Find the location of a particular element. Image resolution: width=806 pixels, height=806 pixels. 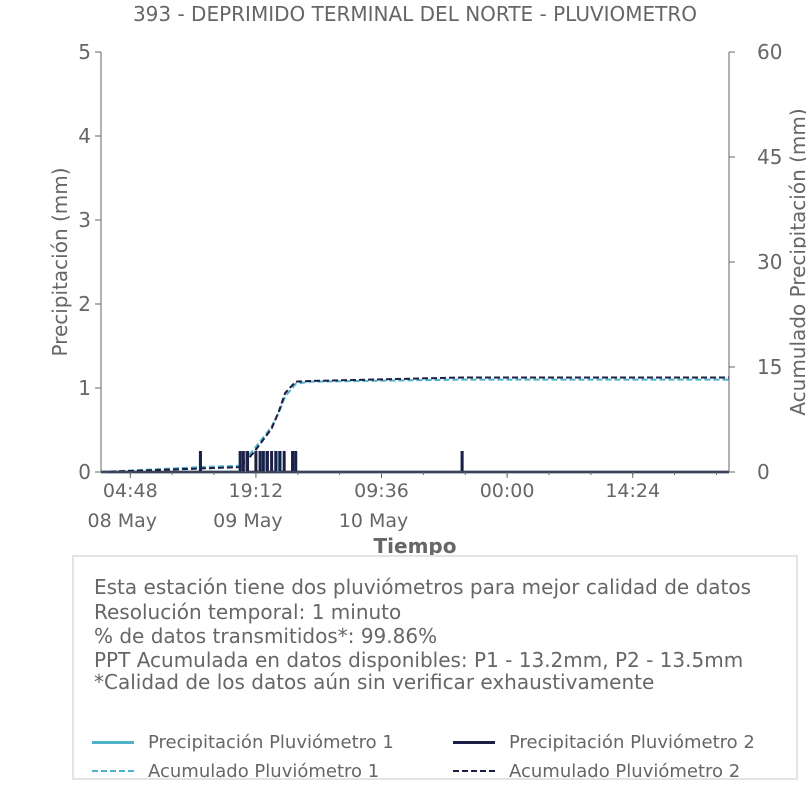

legend-label-accum-p2: Acumulado Pluviómetro 2 is located at coordinates (625, 771).